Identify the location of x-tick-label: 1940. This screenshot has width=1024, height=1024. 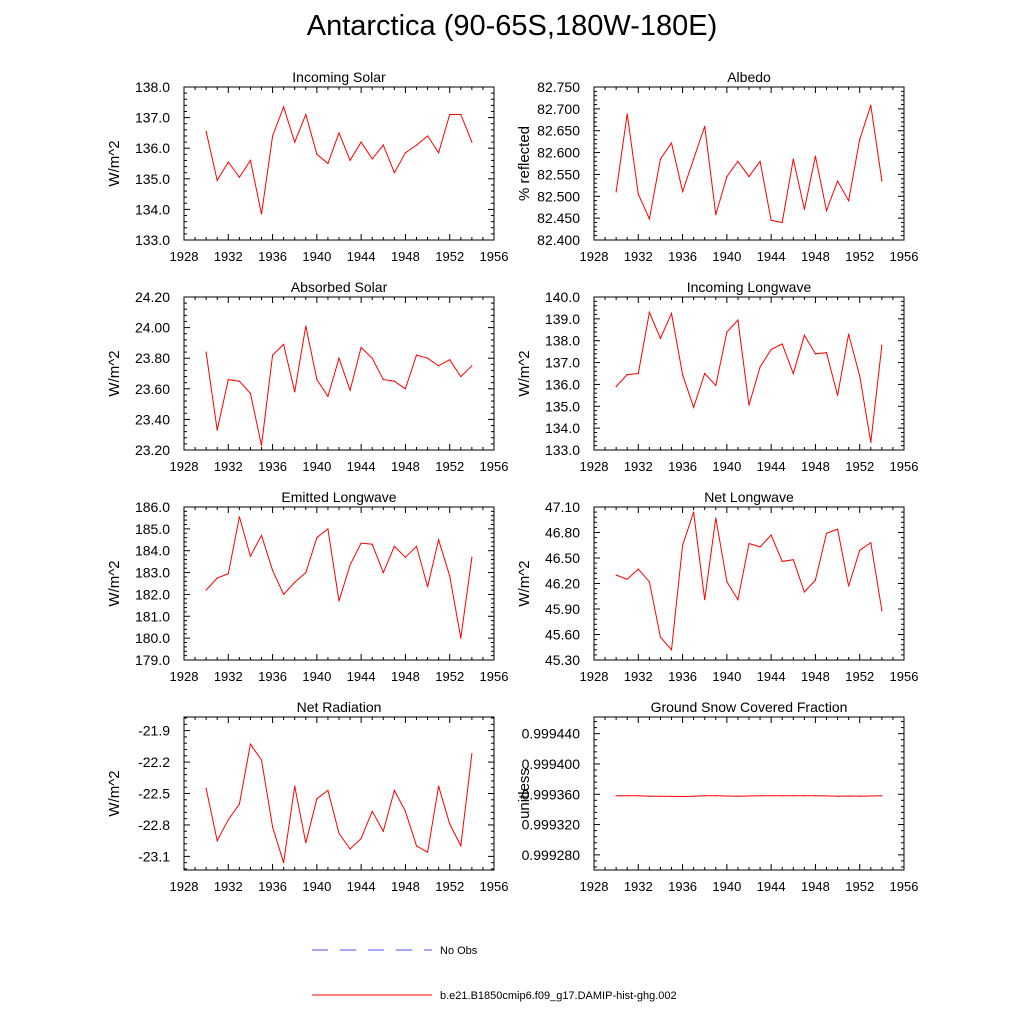
(316, 256).